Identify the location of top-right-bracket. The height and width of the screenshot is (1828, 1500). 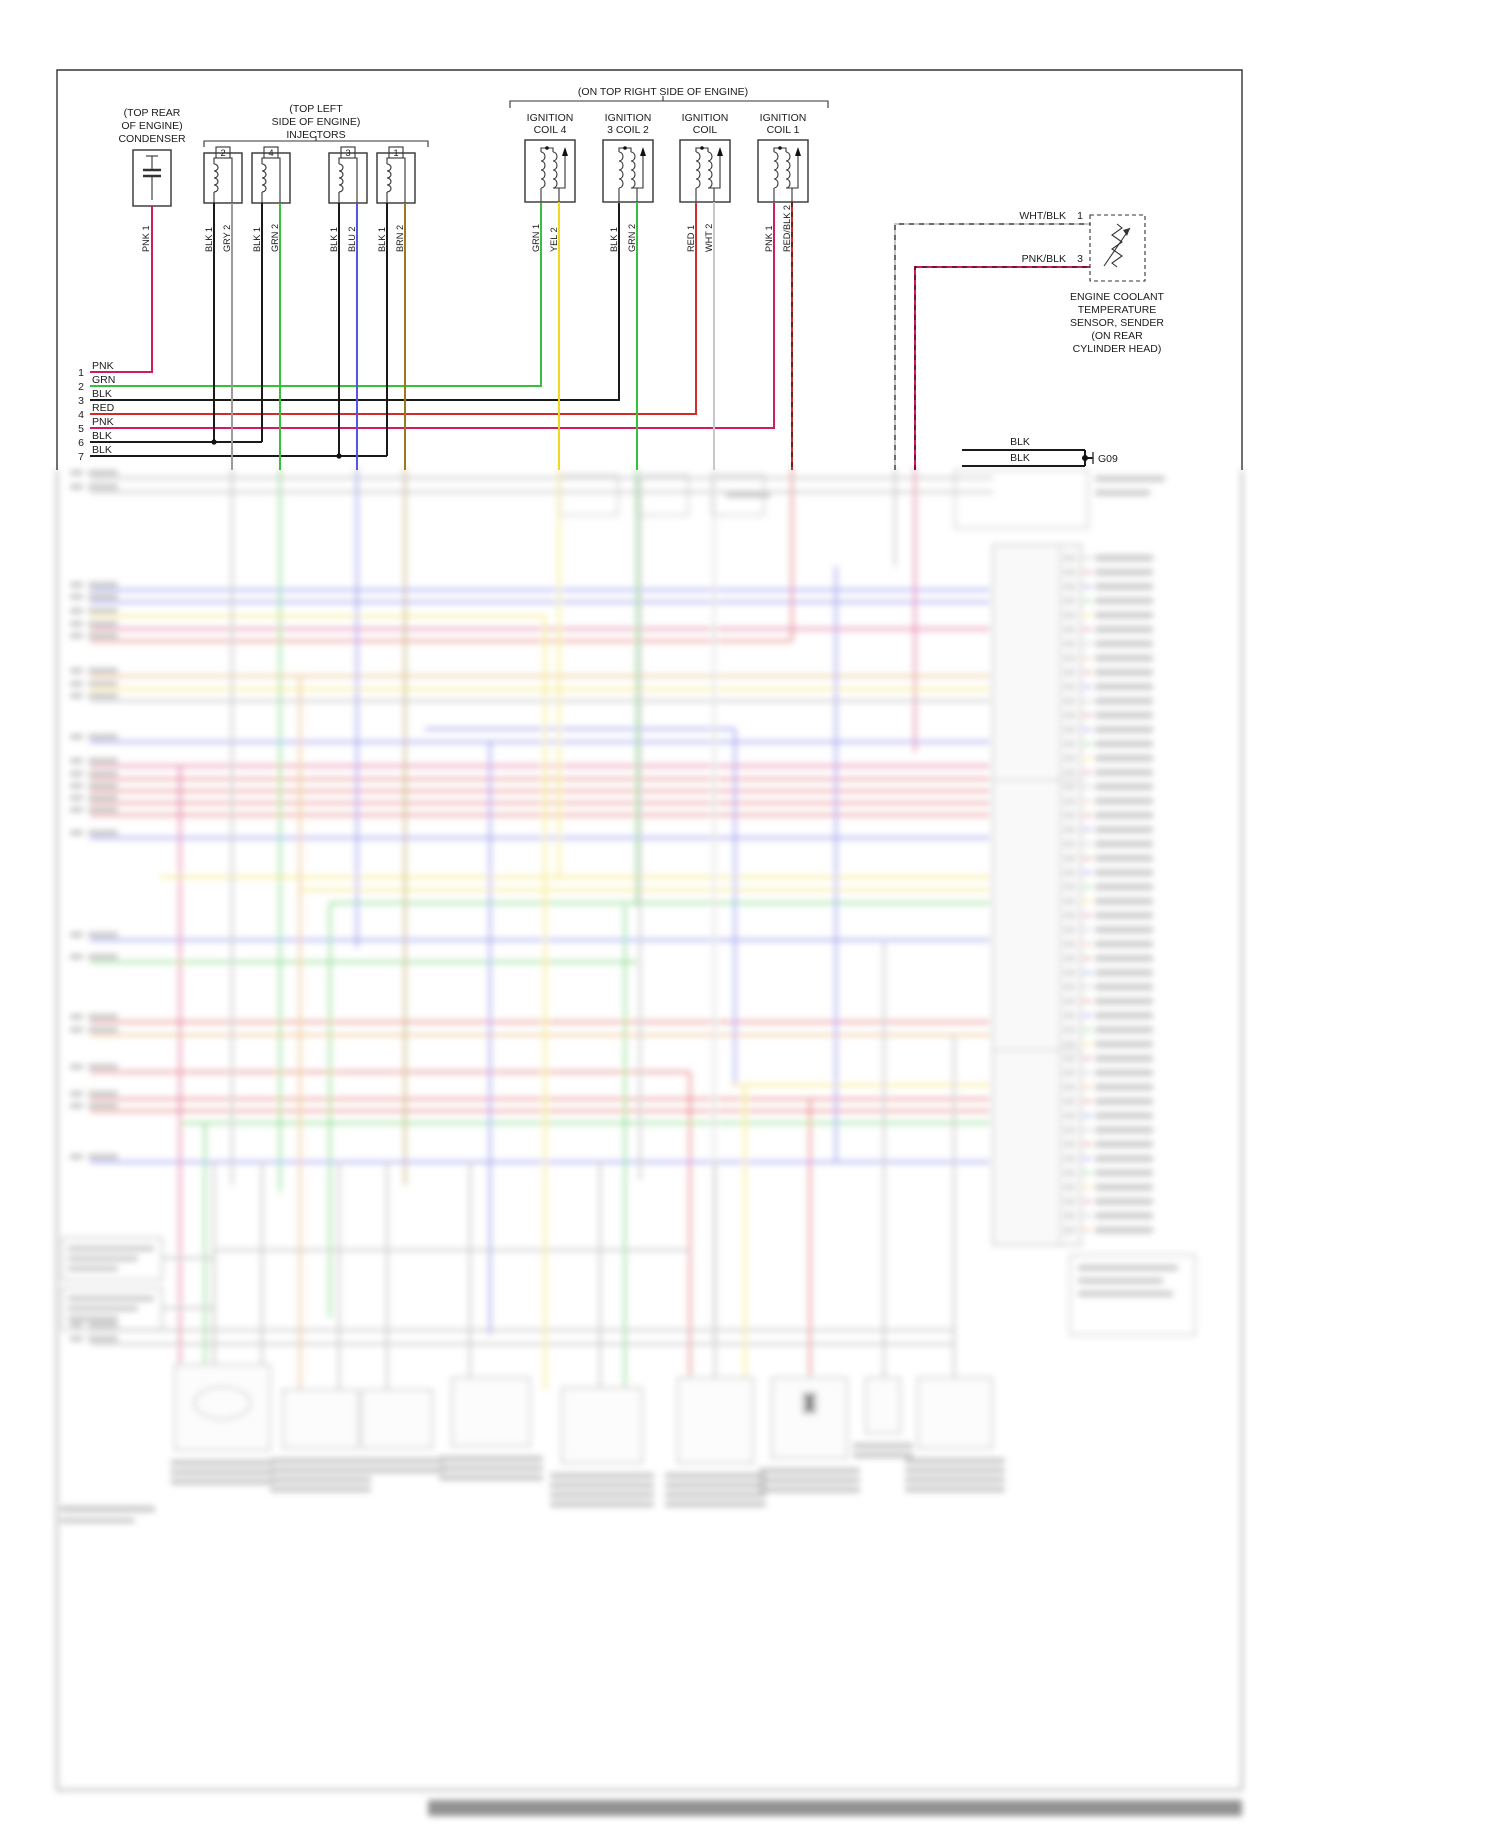
(669, 102).